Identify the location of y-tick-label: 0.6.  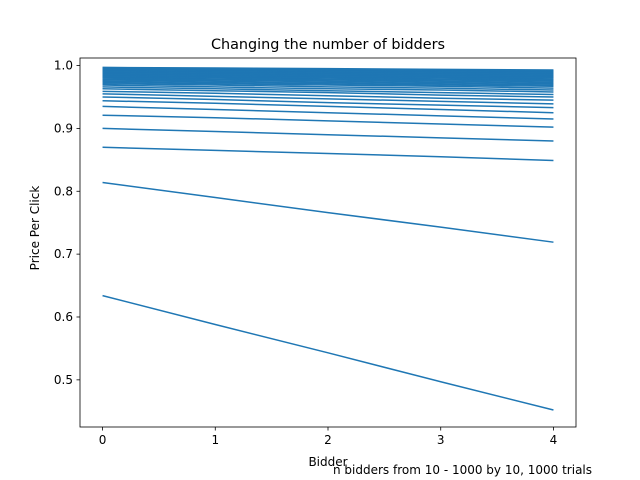
(63, 317).